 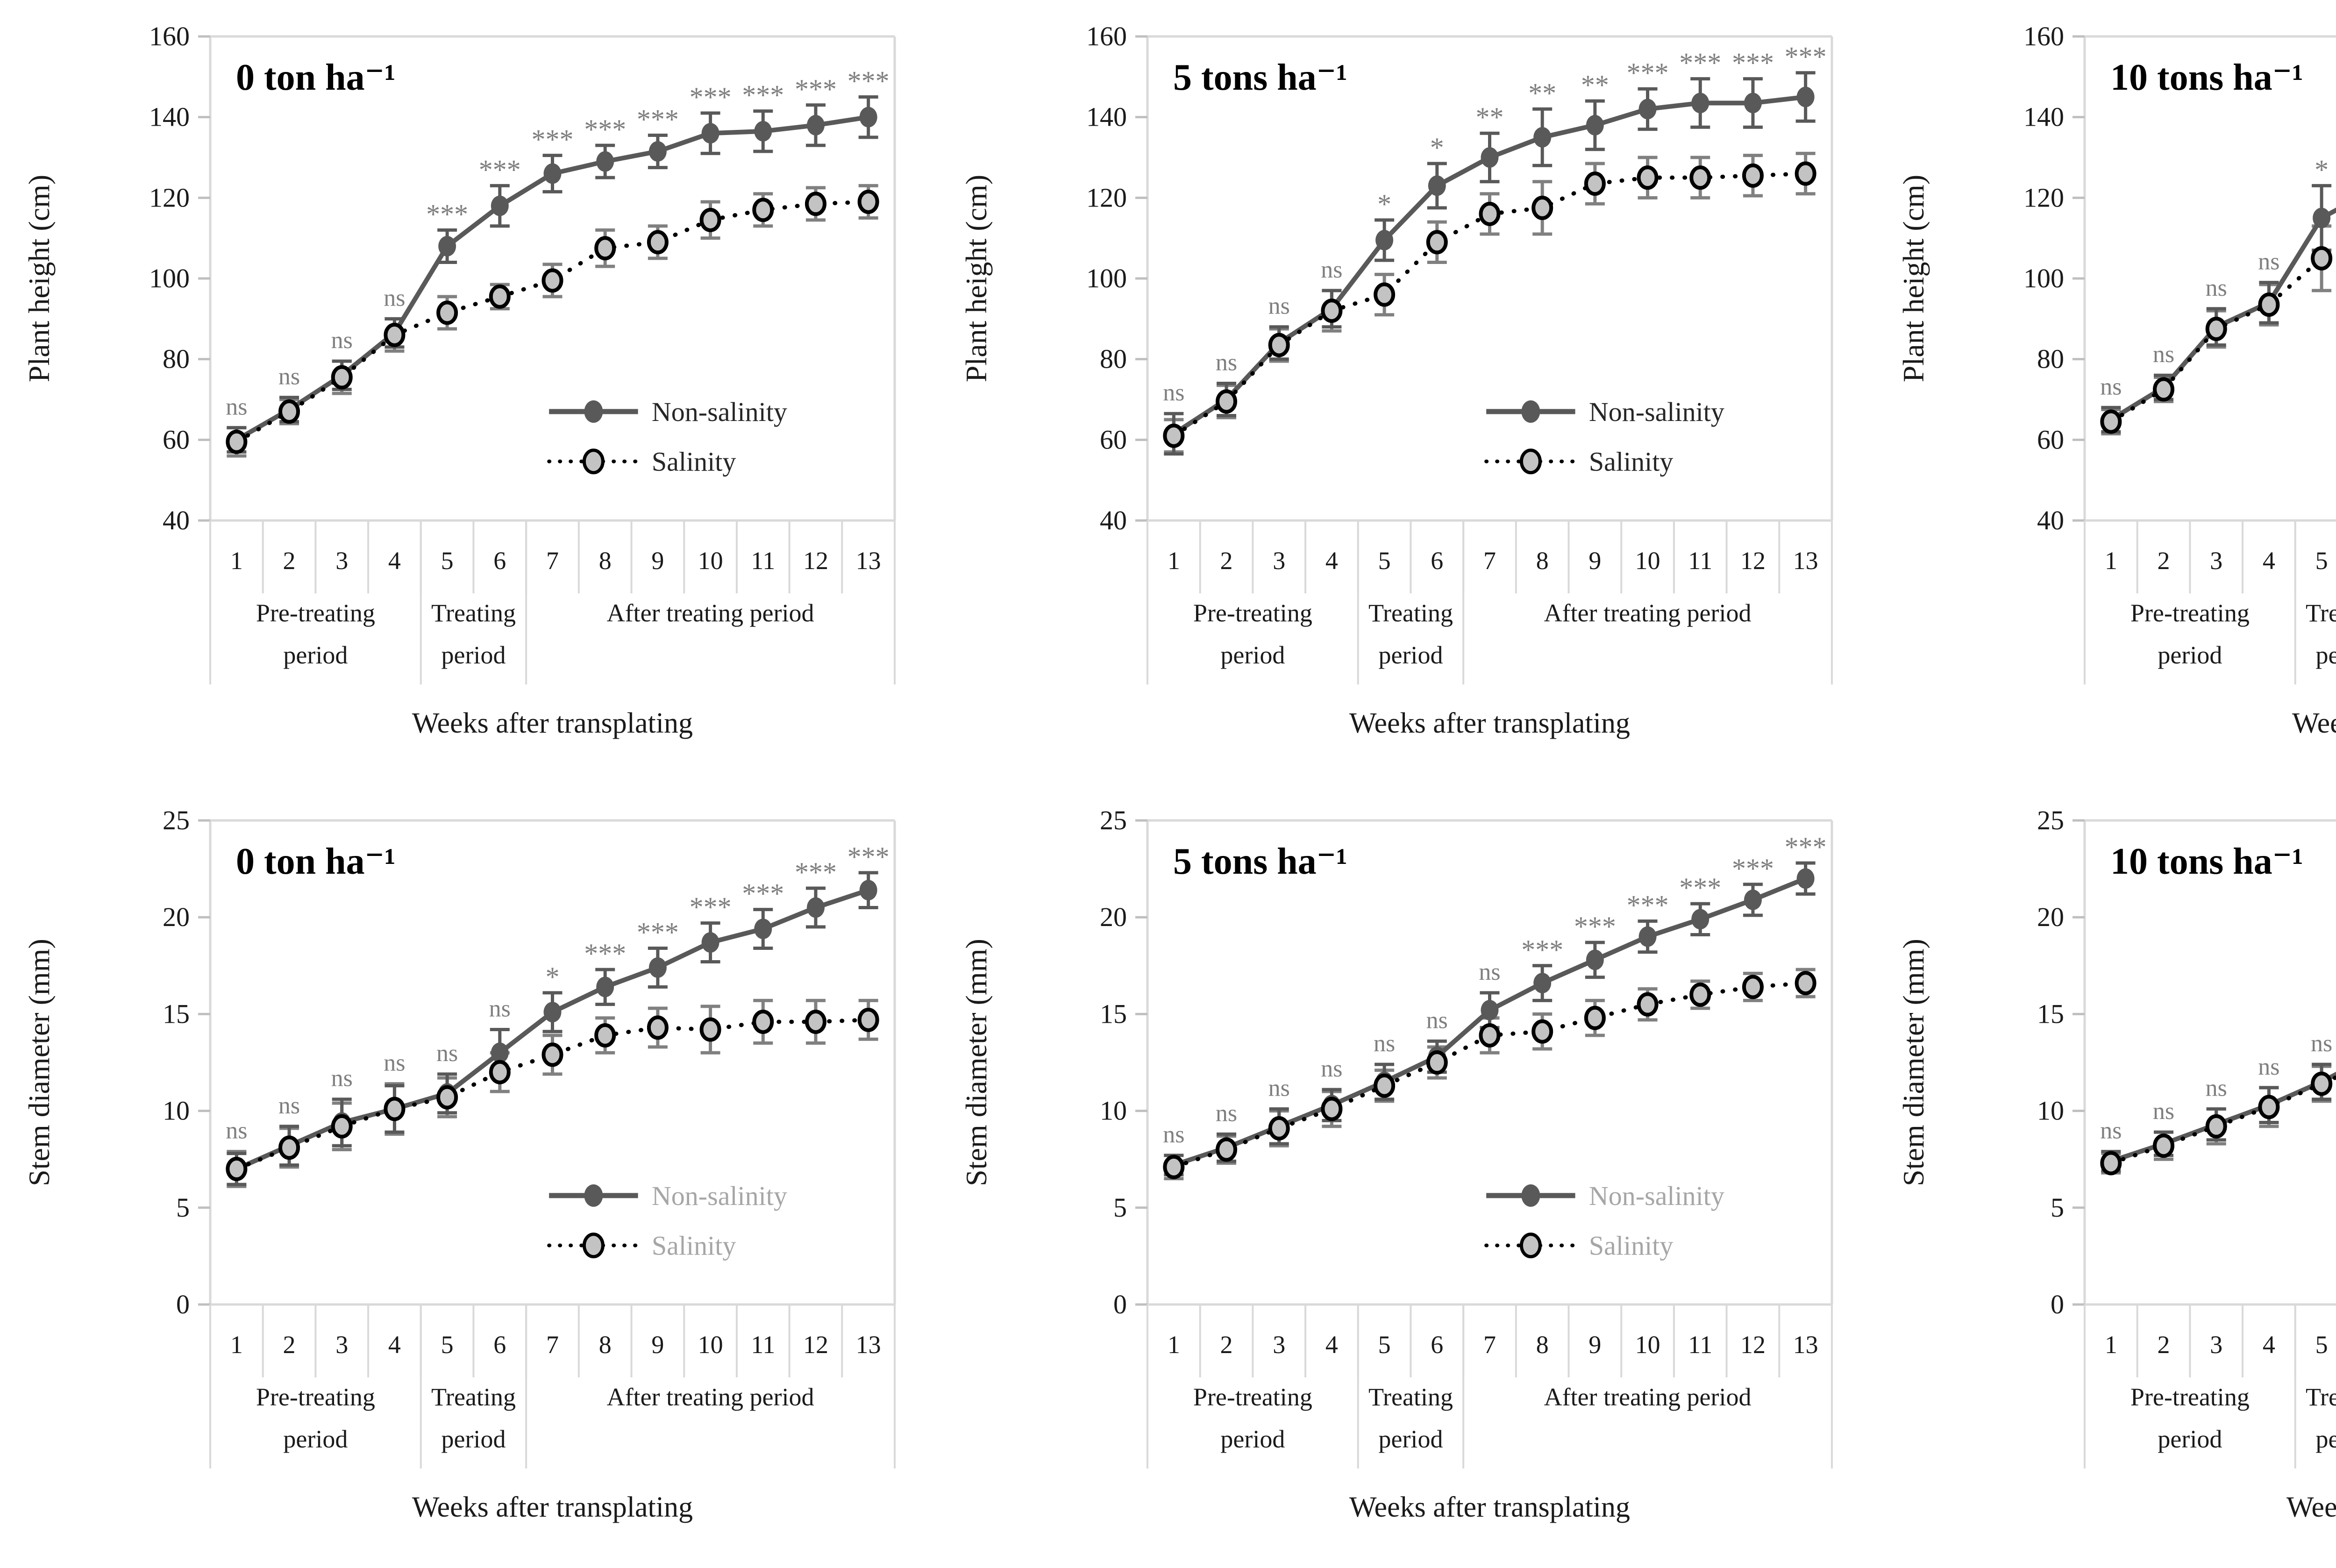 I want to click on week-label: 2, so click(x=2164, y=561).